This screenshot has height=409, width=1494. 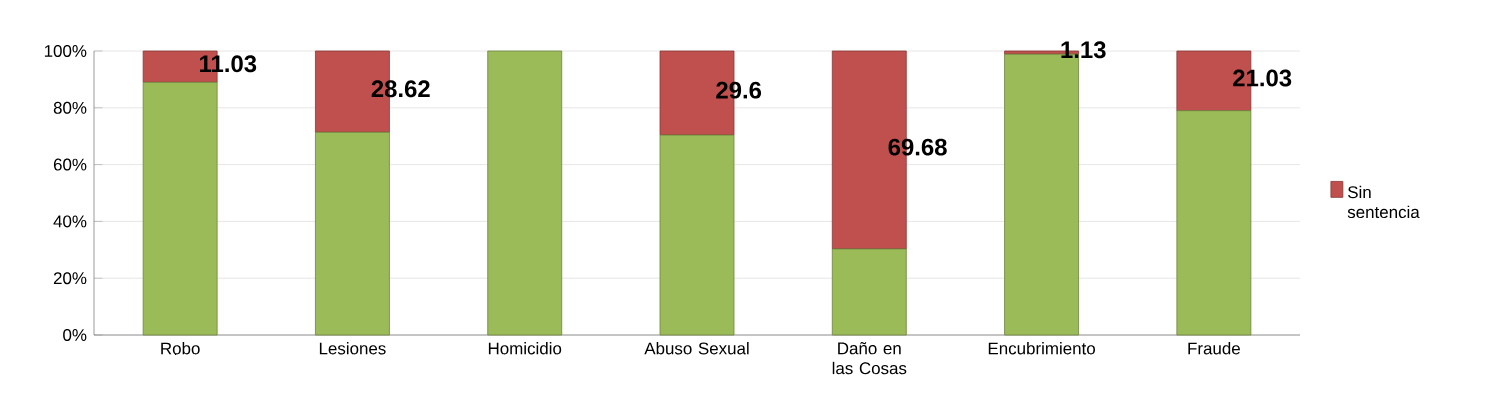 What do you see at coordinates (75, 335) in the screenshot?
I see `y-tick-label: 0%` at bounding box center [75, 335].